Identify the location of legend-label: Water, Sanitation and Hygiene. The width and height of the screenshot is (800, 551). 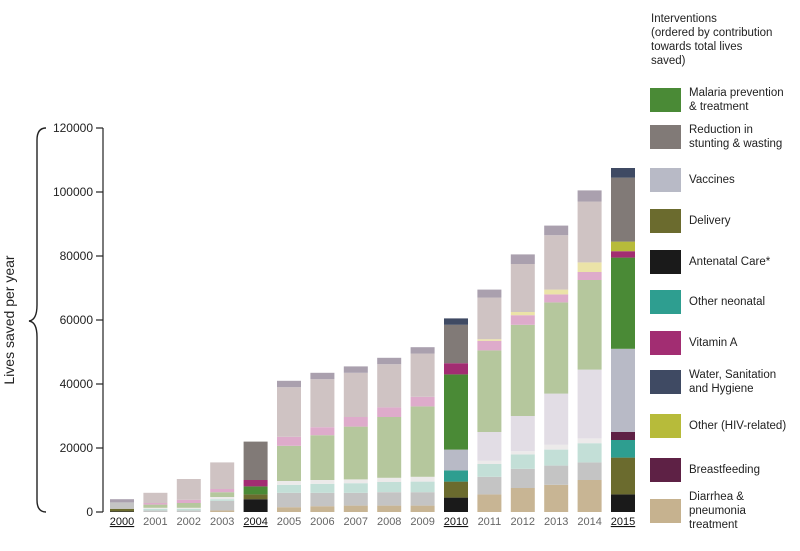
(733, 382).